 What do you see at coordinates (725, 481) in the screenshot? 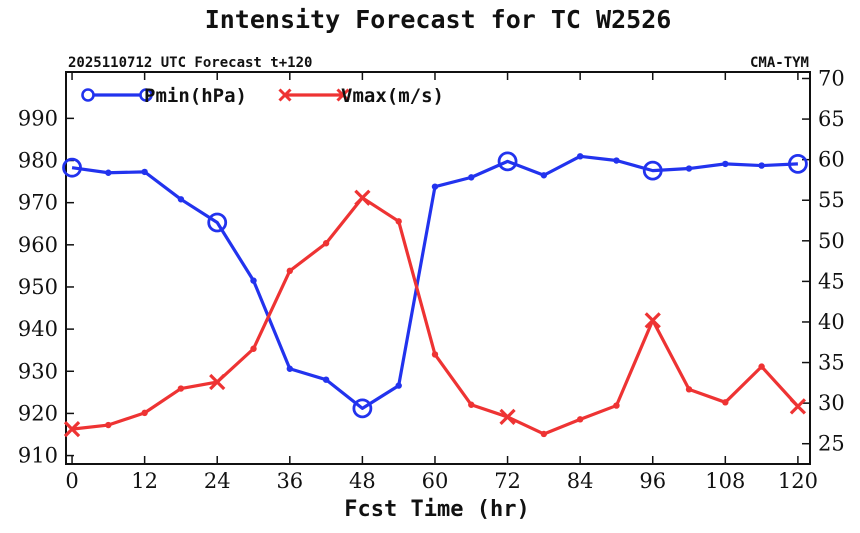
I see `x-tick-label: 108` at bounding box center [725, 481].